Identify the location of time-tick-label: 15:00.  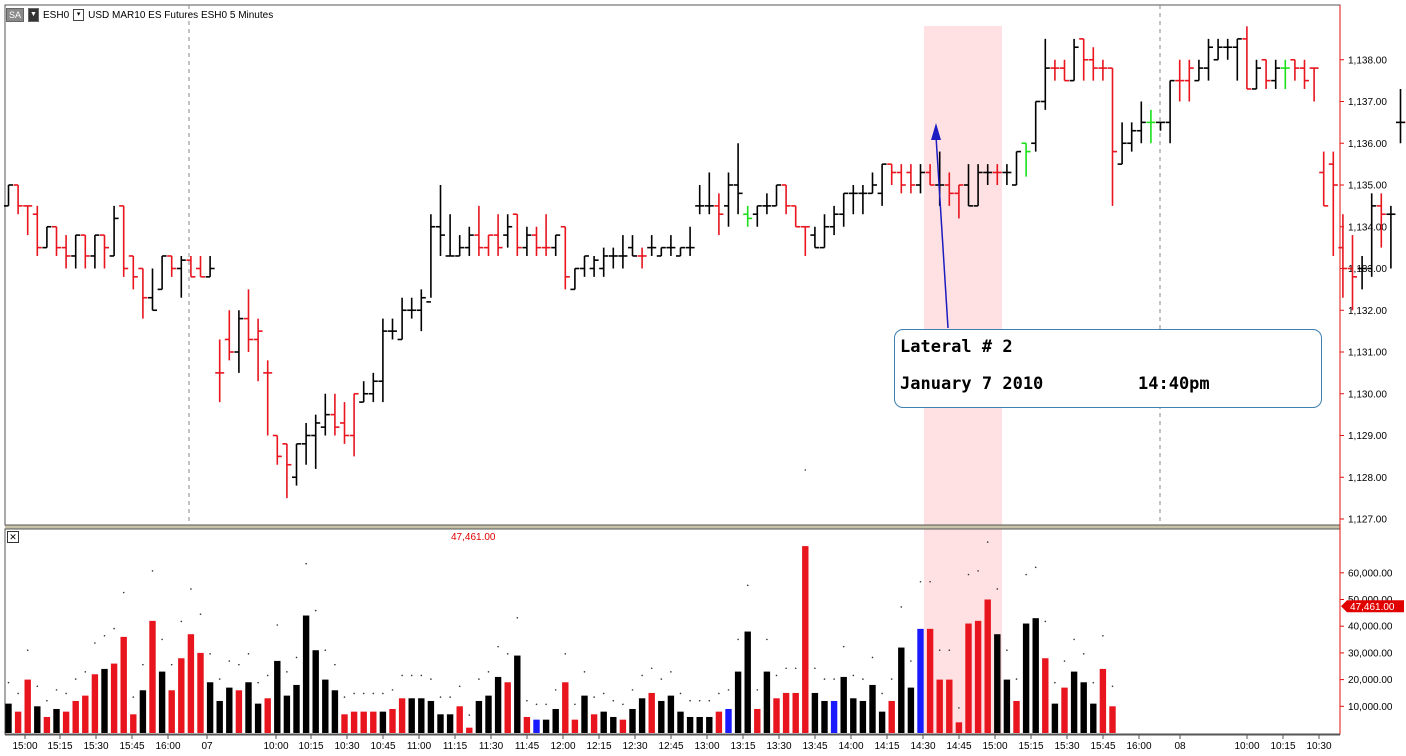
(24, 746).